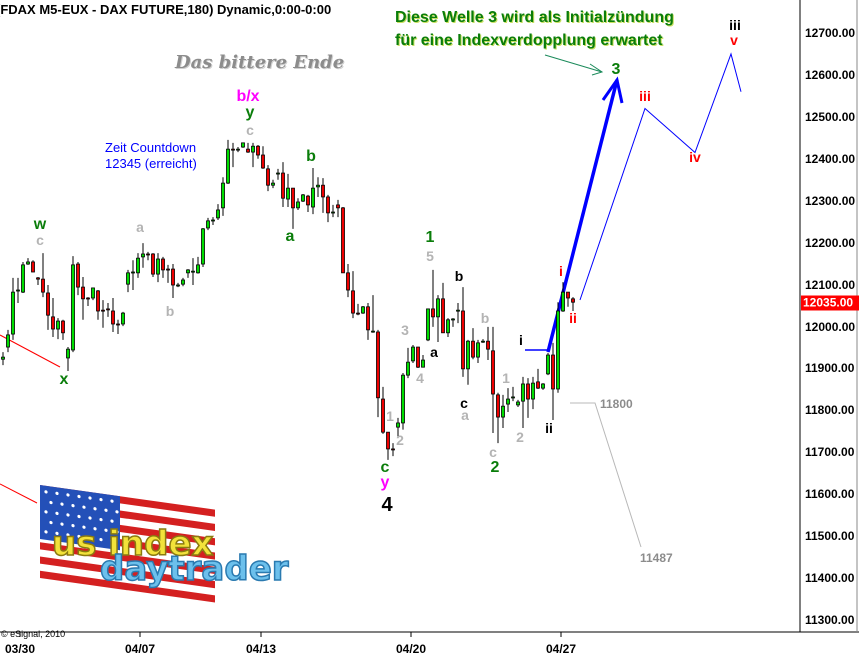 This screenshot has height=661, width=859. I want to click on y-tick-label: 11400.00, so click(830, 578).